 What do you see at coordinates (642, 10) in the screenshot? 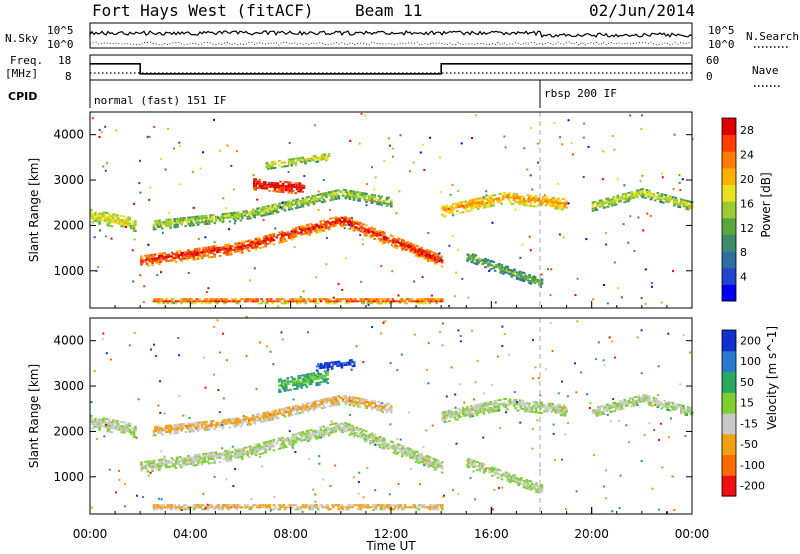
I see `date-label: 02/Jun/2014` at bounding box center [642, 10].